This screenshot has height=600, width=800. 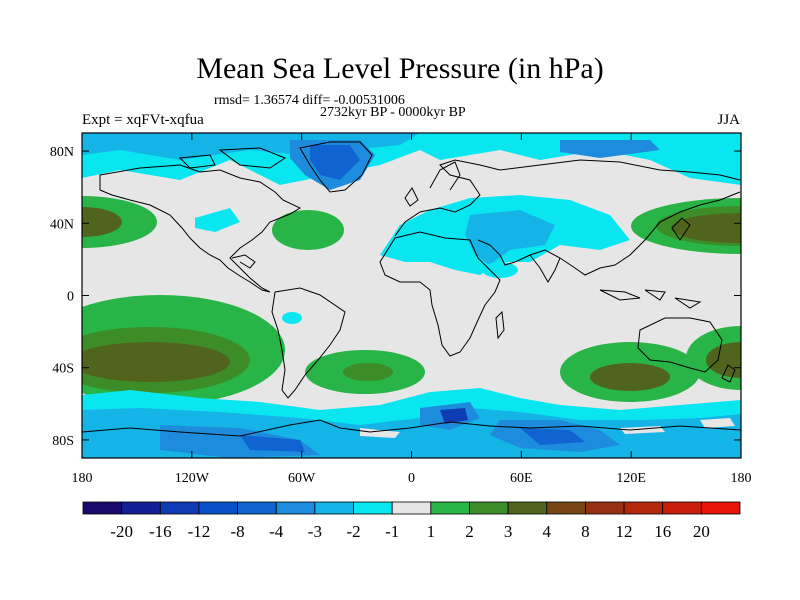 I want to click on anomaly-weddell-core, so click(x=454, y=416).